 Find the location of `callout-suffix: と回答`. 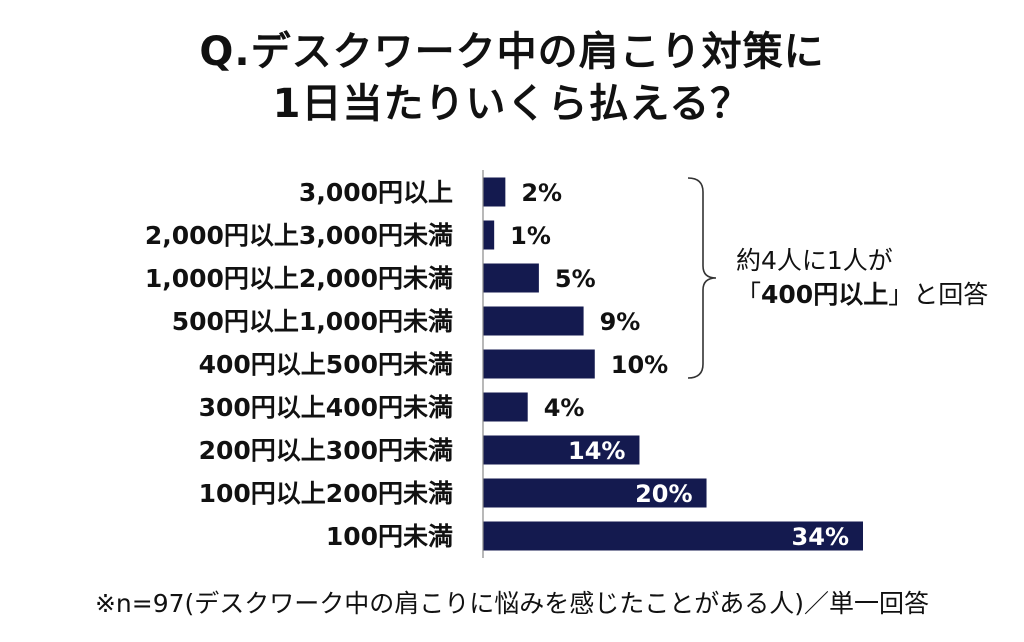

callout-suffix: と回答 is located at coordinates (951, 294).